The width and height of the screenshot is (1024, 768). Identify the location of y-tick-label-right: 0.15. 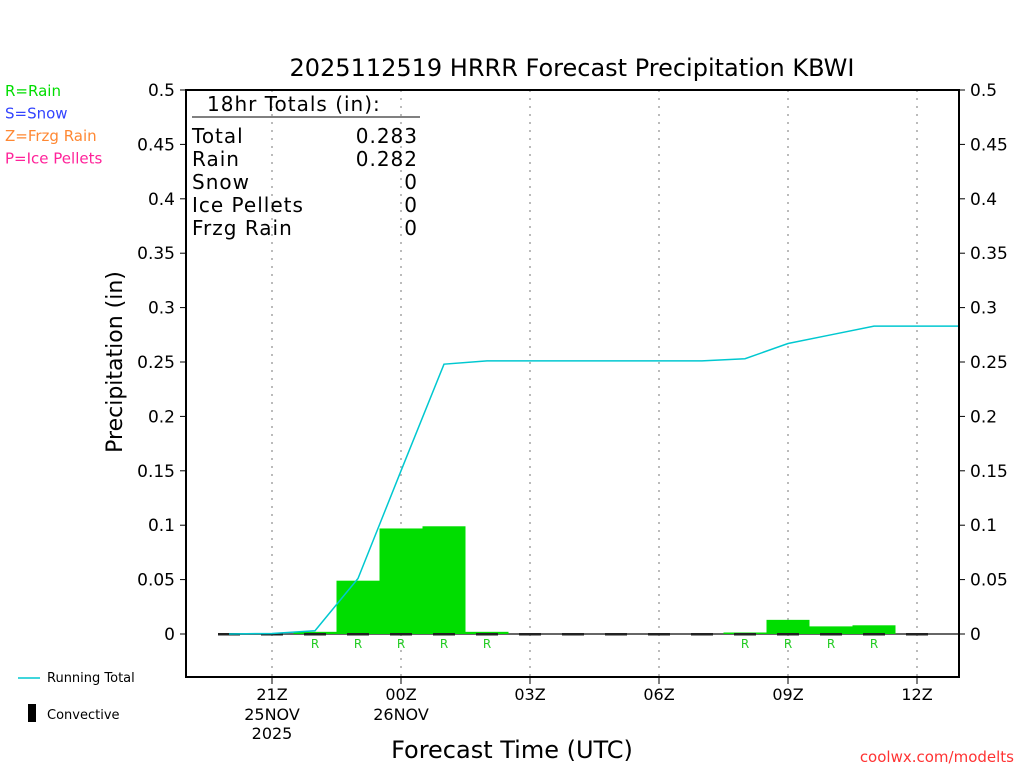
(989, 472).